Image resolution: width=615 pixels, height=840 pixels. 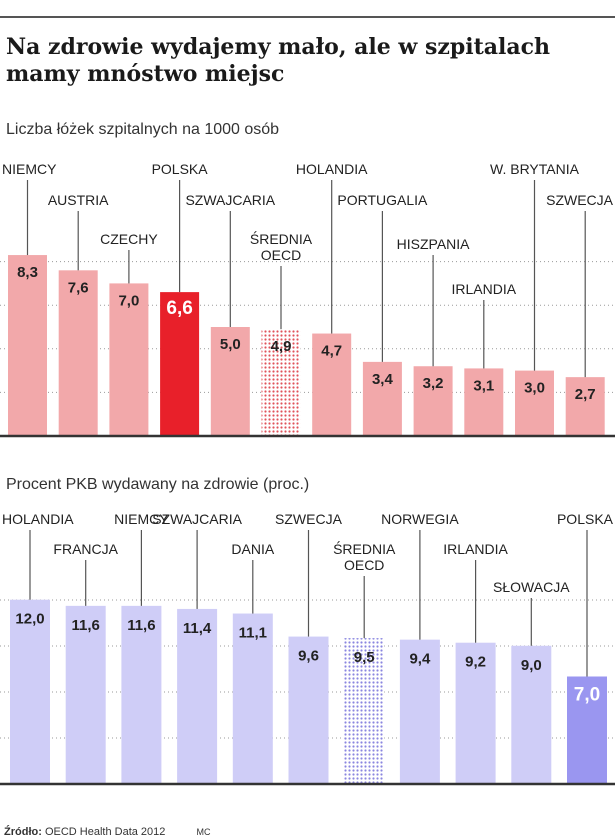 I want to click on author-initials: MC, so click(x=203, y=832).